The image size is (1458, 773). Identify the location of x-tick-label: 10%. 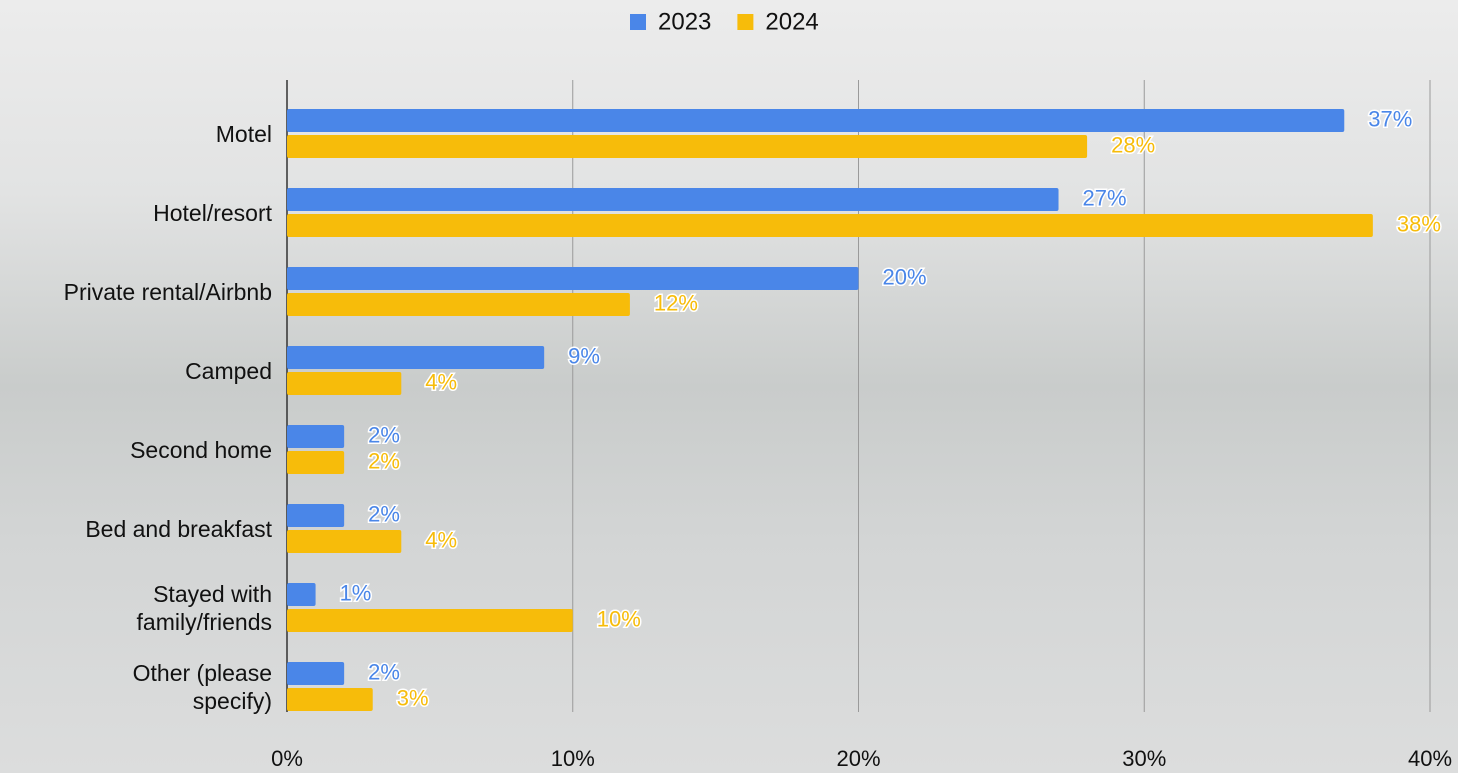
(573, 758).